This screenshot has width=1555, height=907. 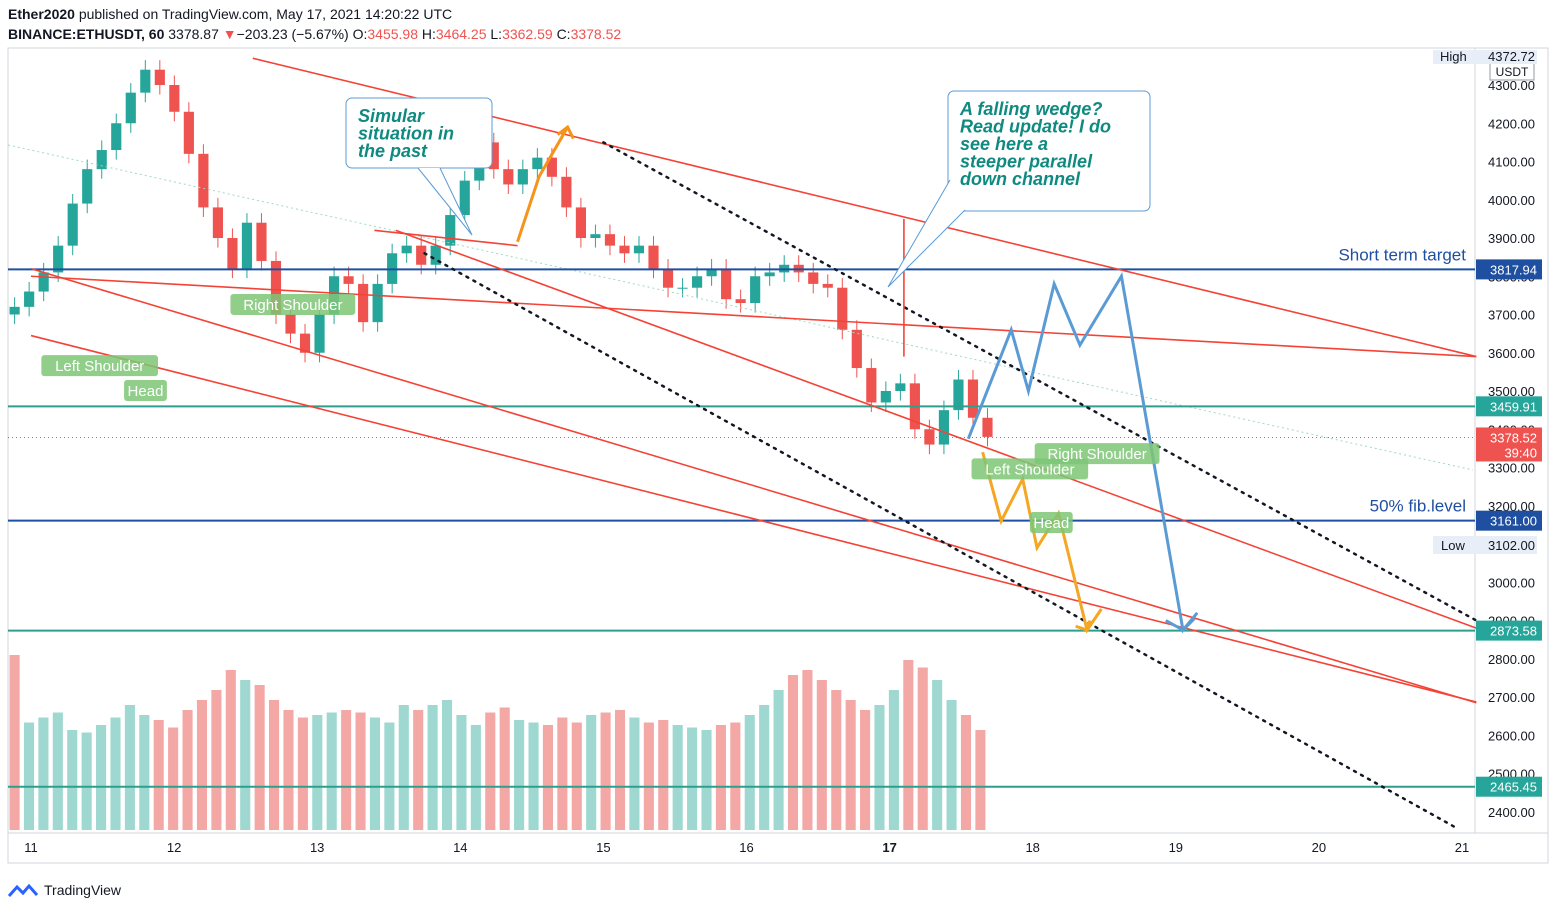 I want to click on price-tick-label: 4000.00, so click(x=1511, y=200).